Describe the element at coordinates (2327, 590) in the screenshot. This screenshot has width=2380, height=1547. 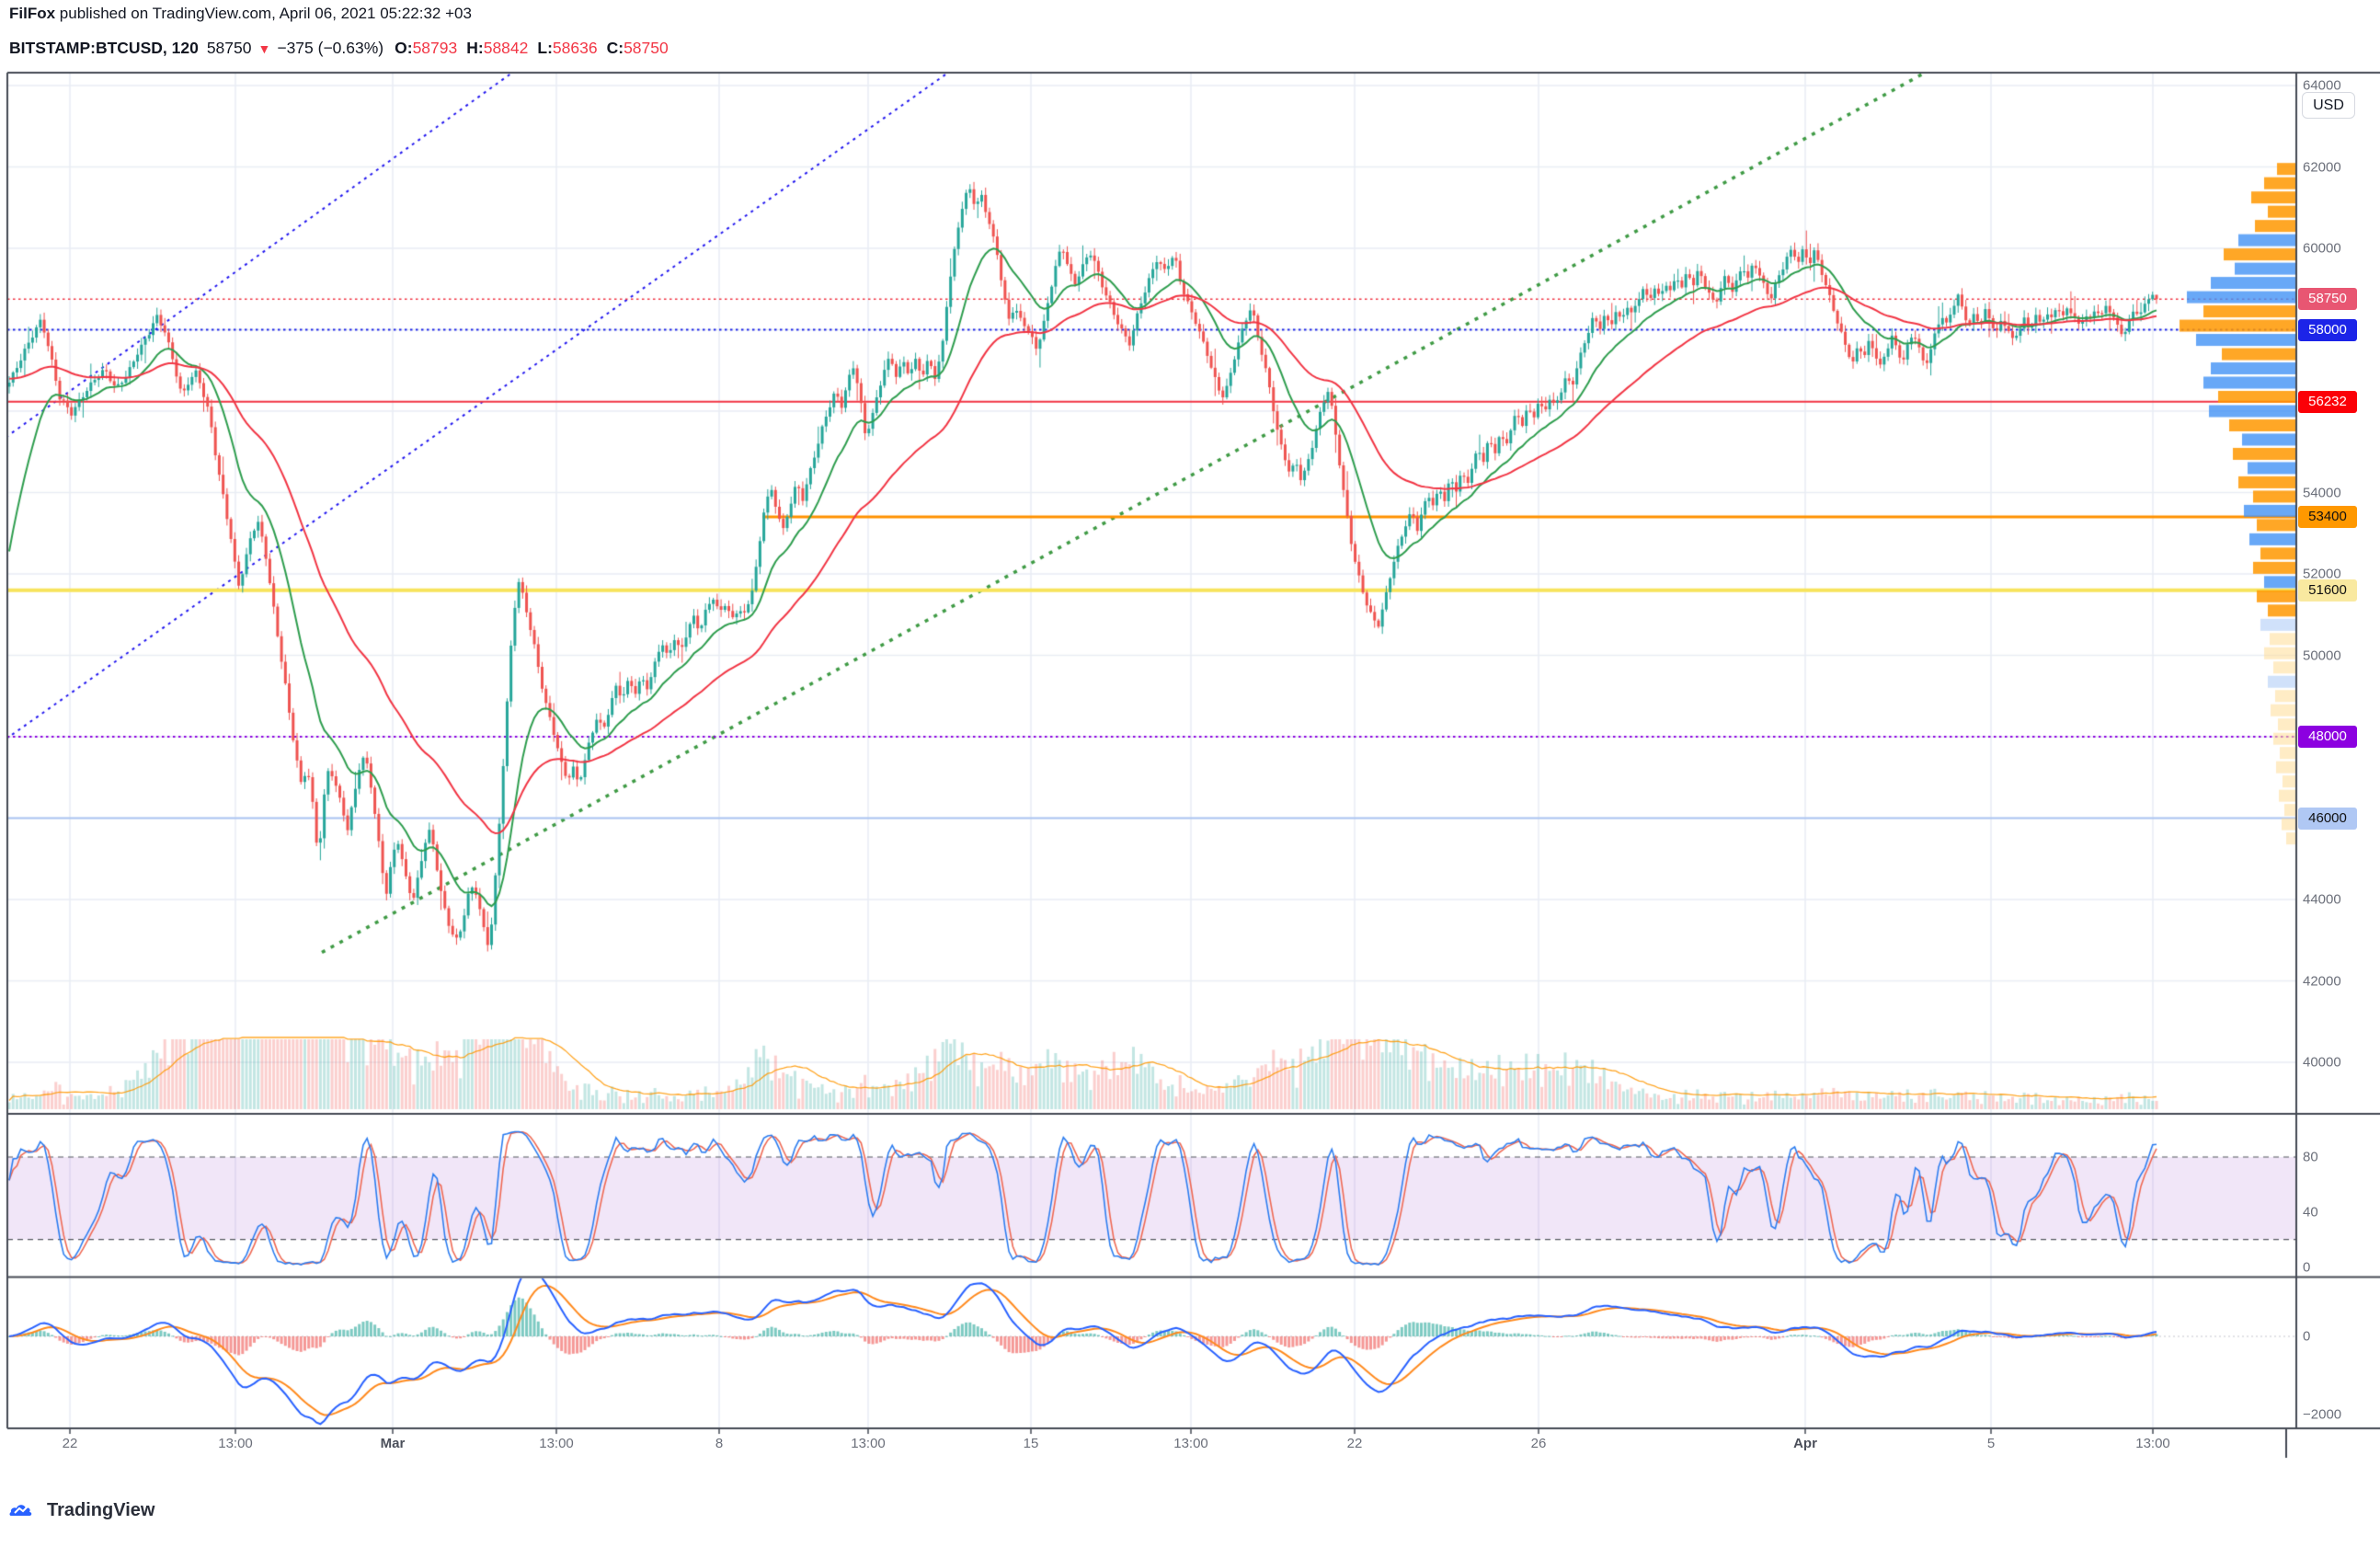
I see `price-badge-51600: 51600` at that location.